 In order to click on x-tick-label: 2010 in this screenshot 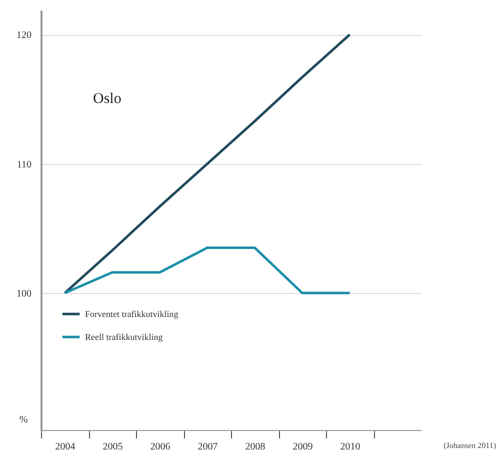, I will do `click(350, 447)`.